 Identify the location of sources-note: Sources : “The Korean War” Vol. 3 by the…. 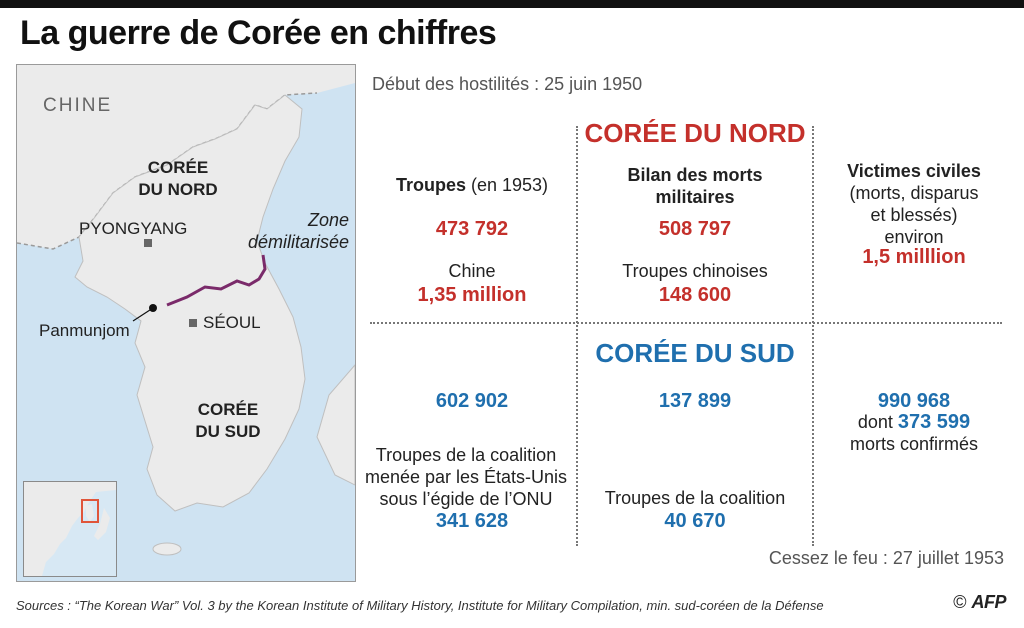
(420, 605).